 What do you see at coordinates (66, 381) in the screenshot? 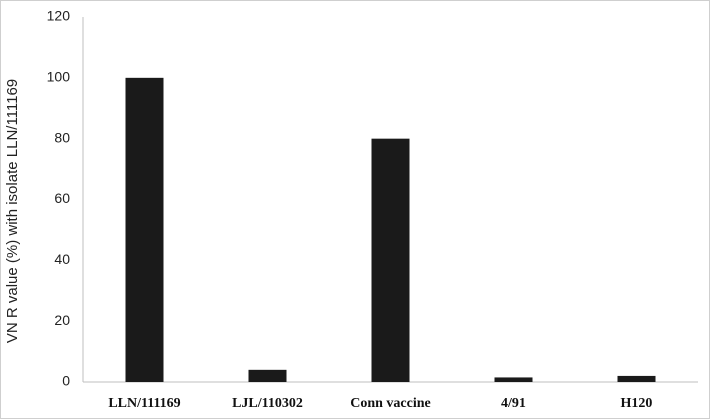
I see `y-tick-label: 0` at bounding box center [66, 381].